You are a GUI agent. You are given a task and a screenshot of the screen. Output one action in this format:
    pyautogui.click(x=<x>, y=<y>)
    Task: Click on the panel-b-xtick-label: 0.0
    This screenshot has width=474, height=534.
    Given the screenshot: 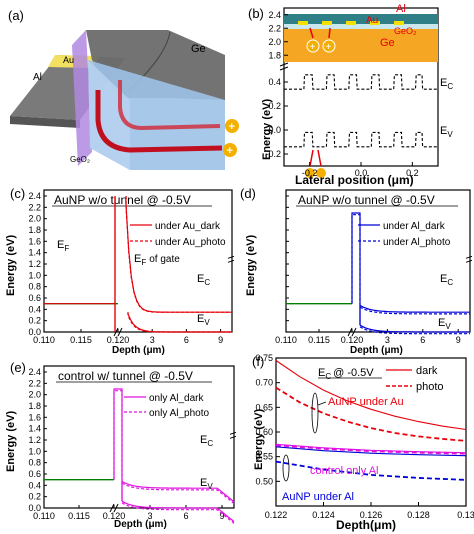 What is the action you would take?
    pyautogui.click(x=361, y=173)
    